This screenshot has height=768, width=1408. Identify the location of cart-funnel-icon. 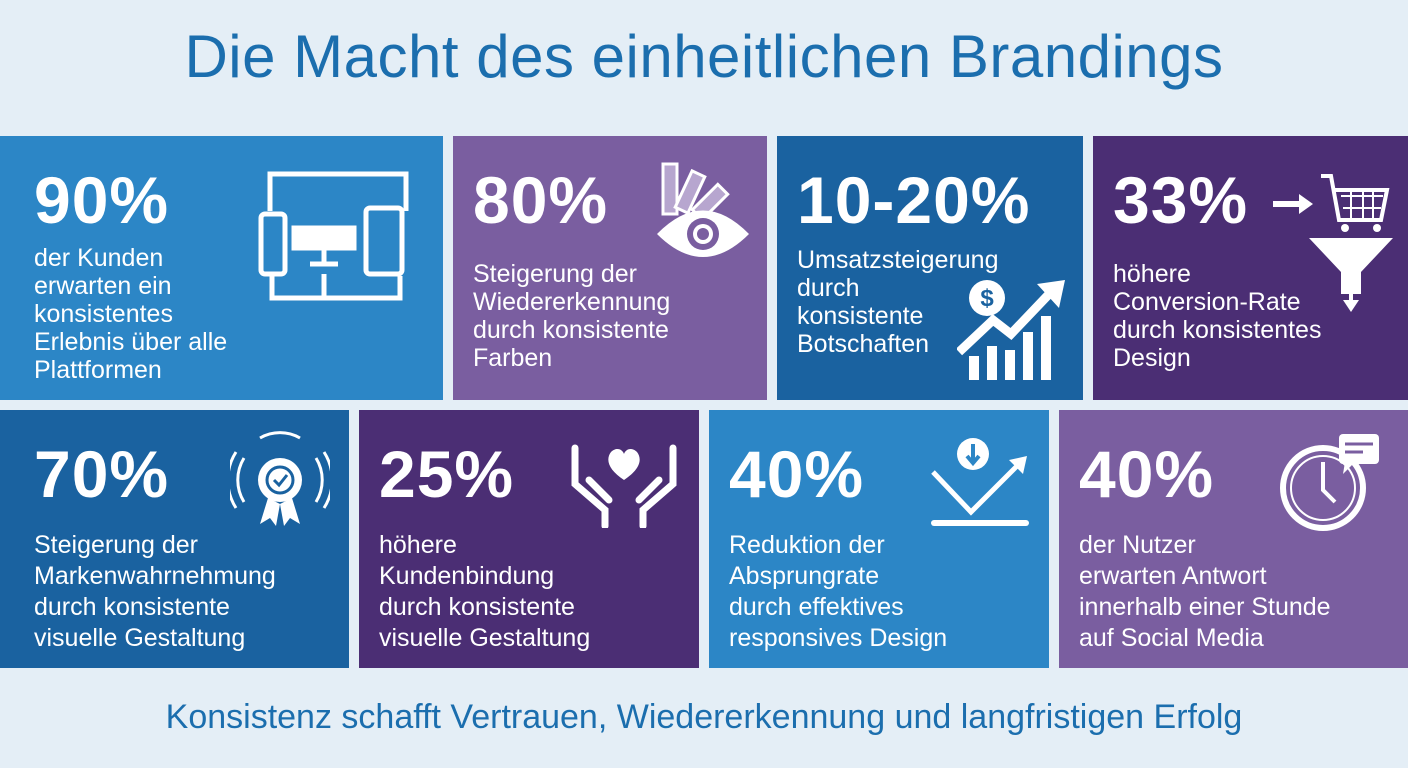
(1333, 243).